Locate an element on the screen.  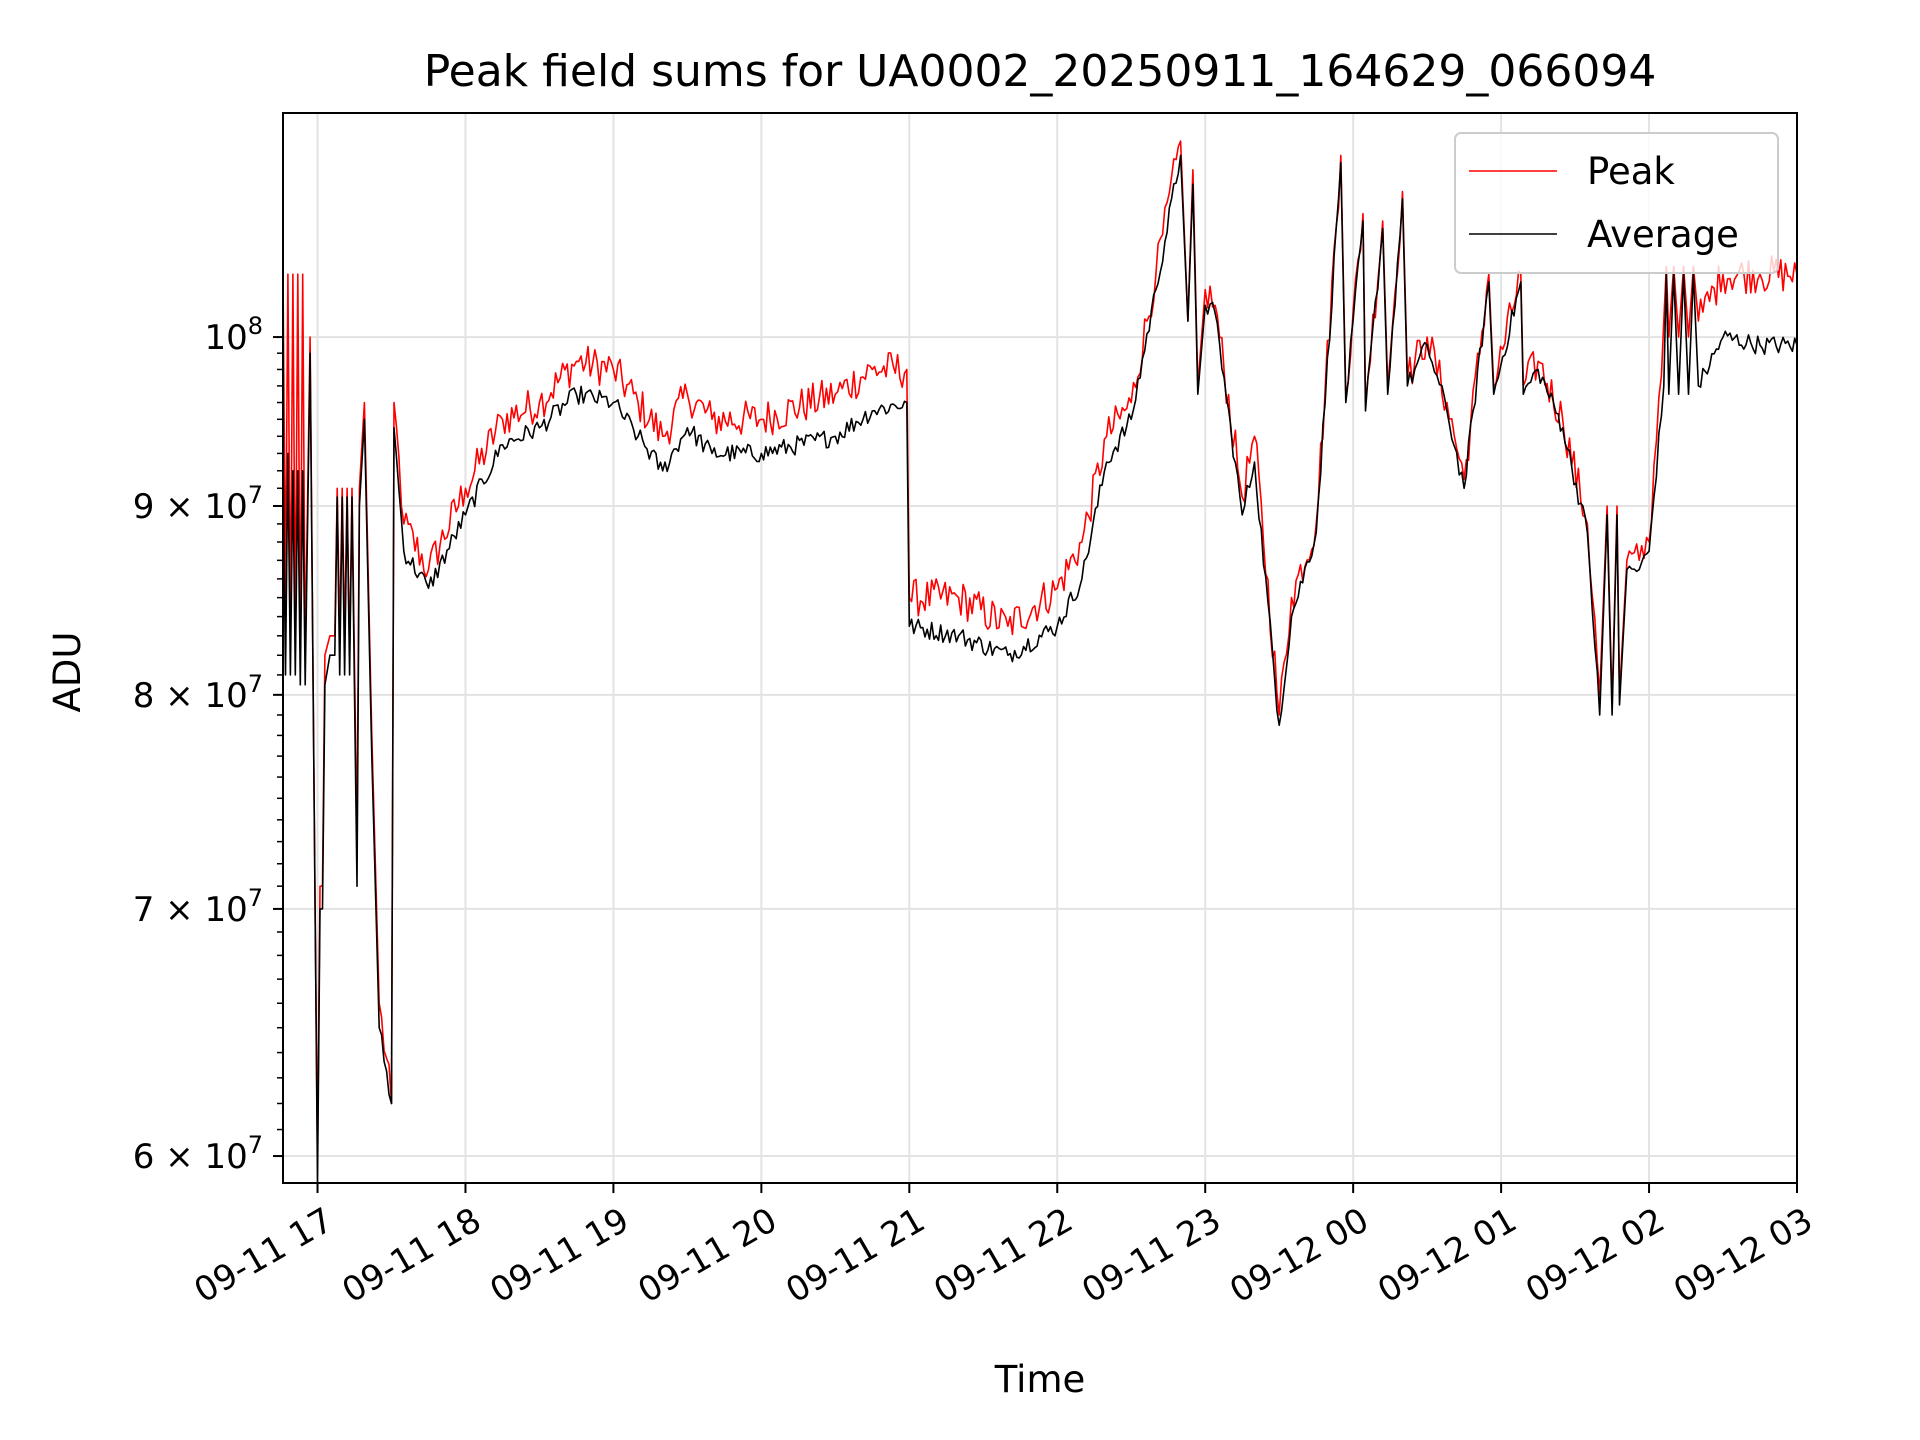
legend-label-peak: Peak is located at coordinates (1631, 171).